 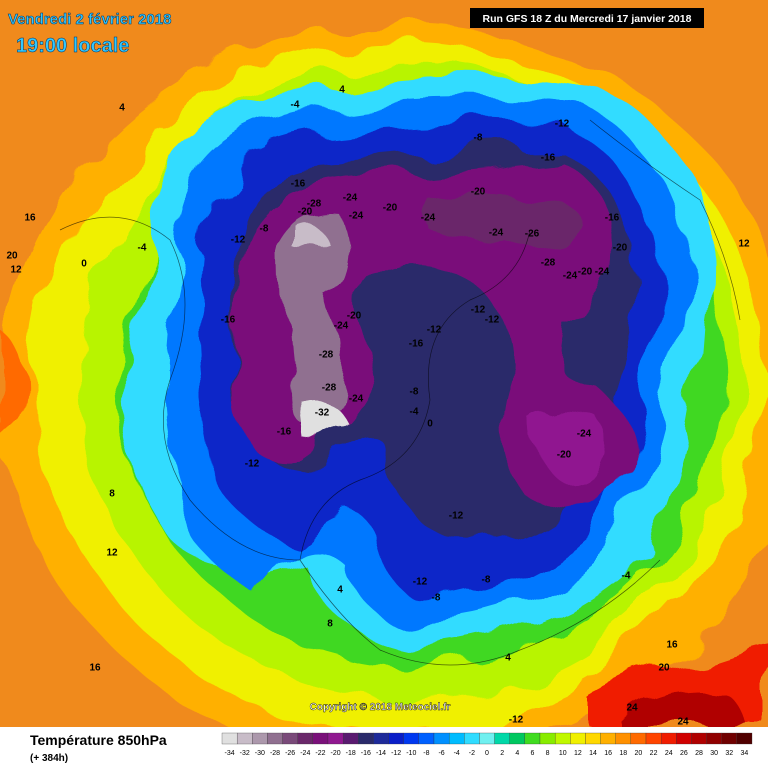 What do you see at coordinates (608, 753) in the screenshot?
I see `legend-label: 16` at bounding box center [608, 753].